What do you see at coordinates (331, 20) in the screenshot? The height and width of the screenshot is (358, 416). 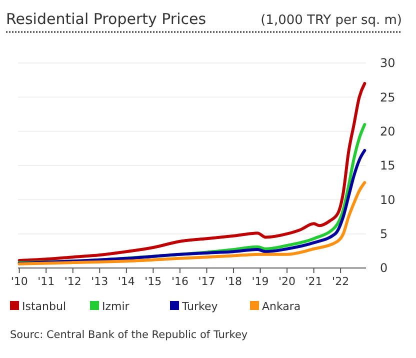 I see `chart-subtitle: (1,000 TRY per sq. m)` at bounding box center [331, 20].